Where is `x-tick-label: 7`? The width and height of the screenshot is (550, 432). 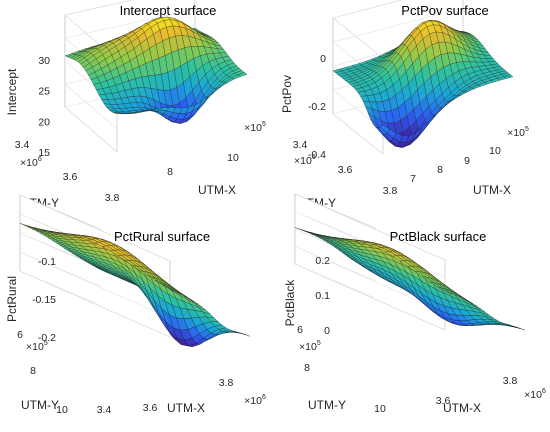 x-tick-label: 7 is located at coordinates (413, 179).